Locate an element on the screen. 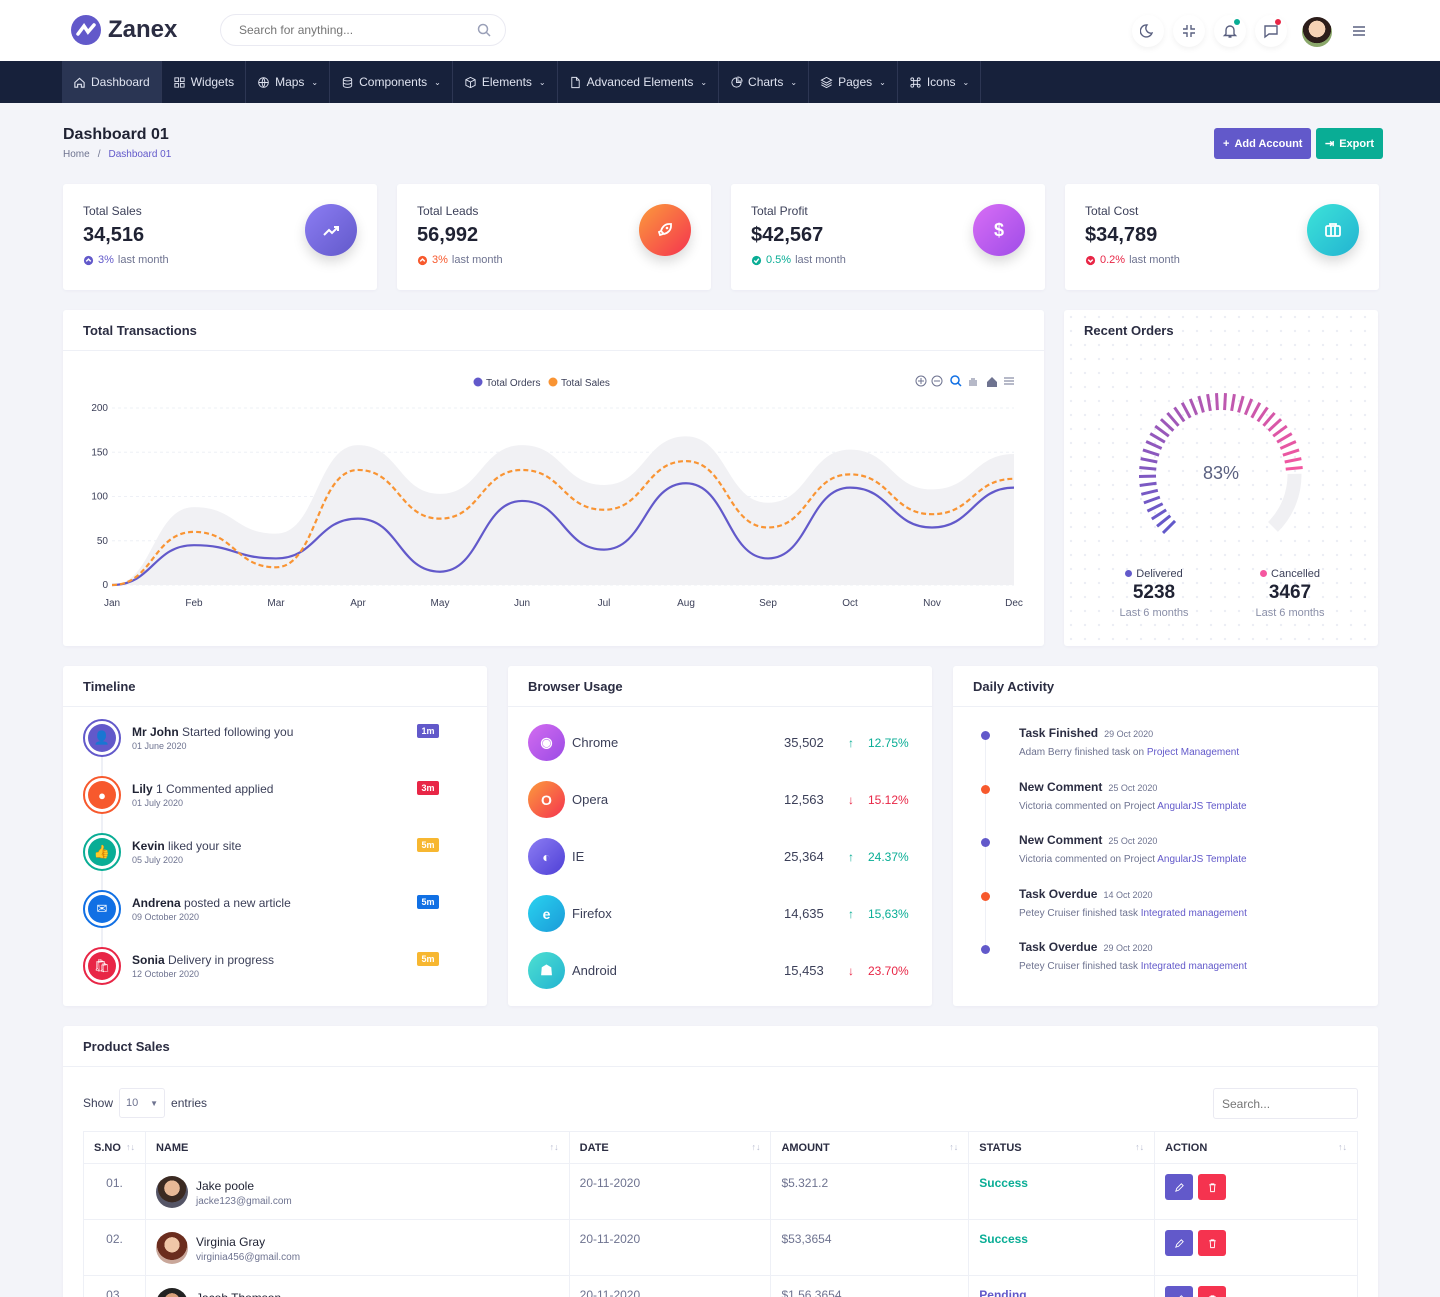 The width and height of the screenshot is (1440, 1297). column-header-amount: AMOUNT ↑↓ is located at coordinates (870, 1147).